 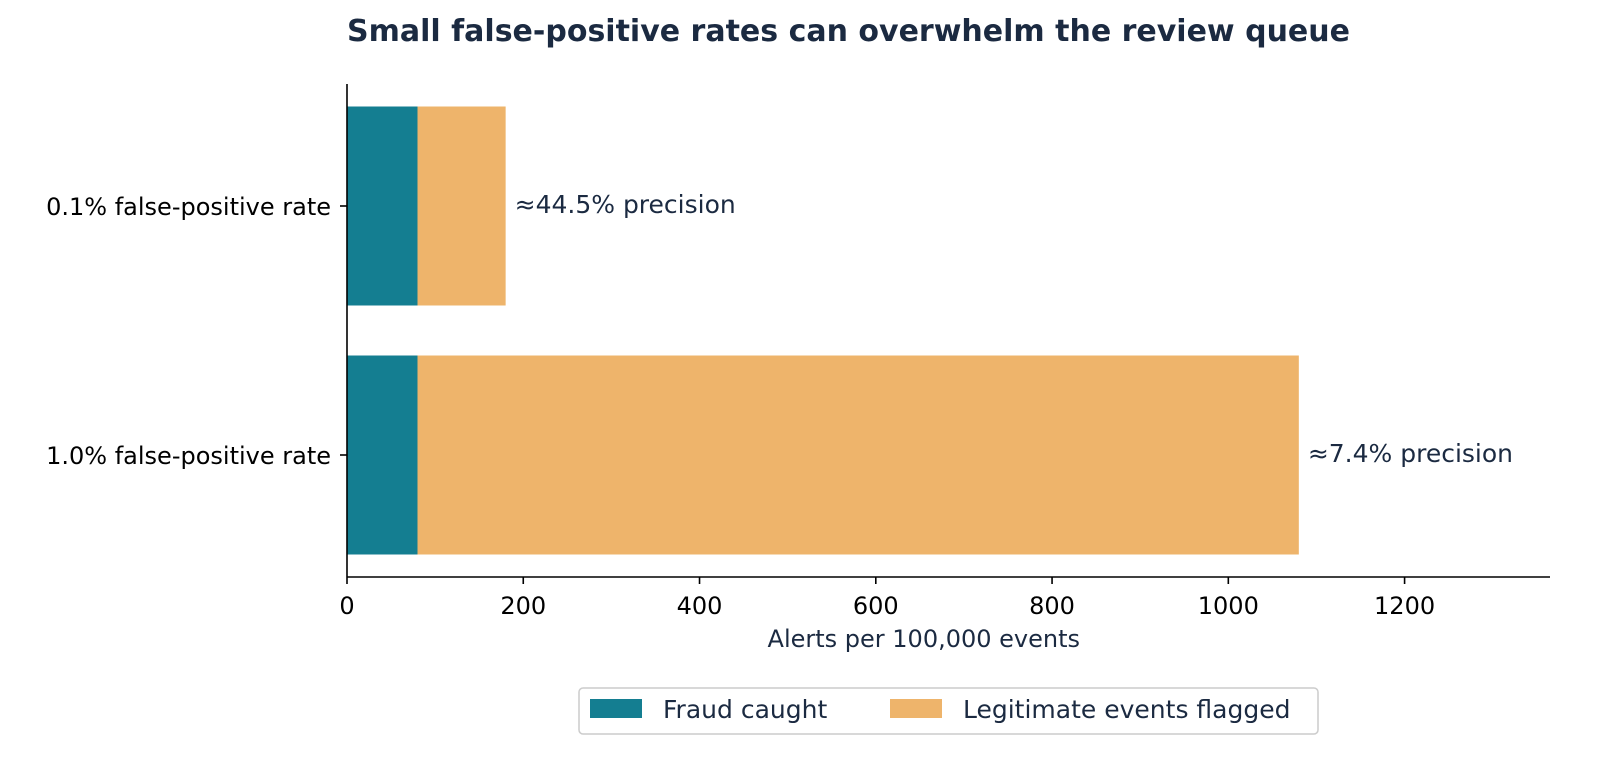 I want to click on x-axis-label: Alerts per 100,000 events, so click(x=924, y=639).